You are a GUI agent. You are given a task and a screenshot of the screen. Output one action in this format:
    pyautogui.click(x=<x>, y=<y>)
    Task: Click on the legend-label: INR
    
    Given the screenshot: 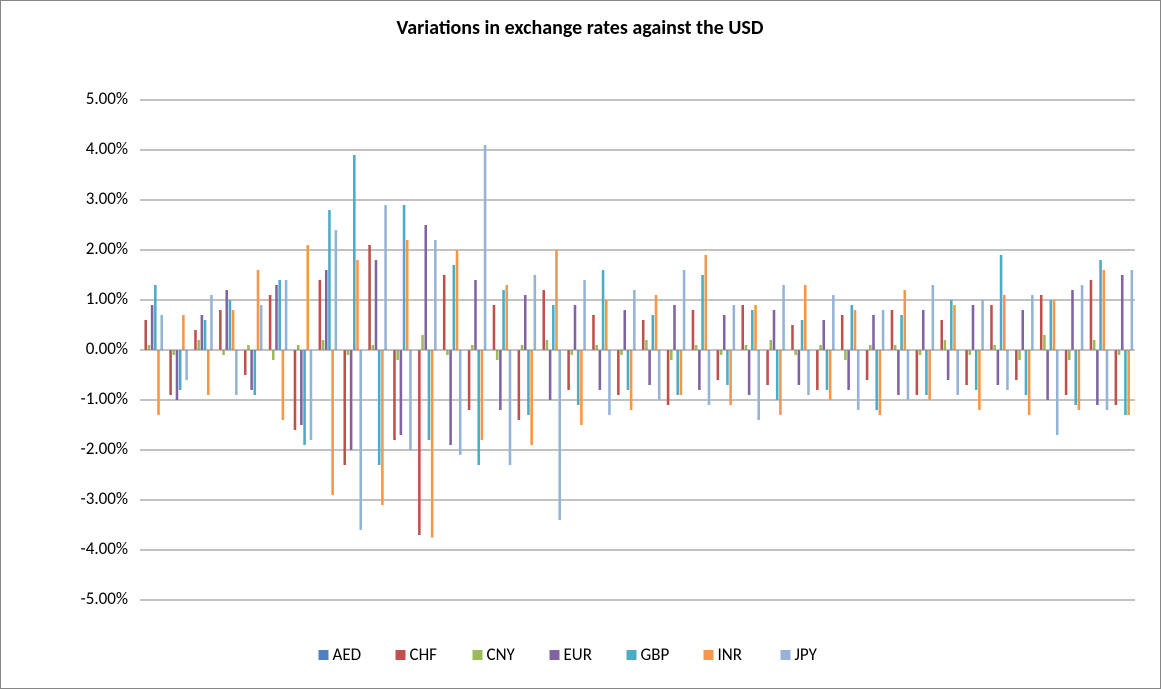 What is the action you would take?
    pyautogui.click(x=730, y=654)
    